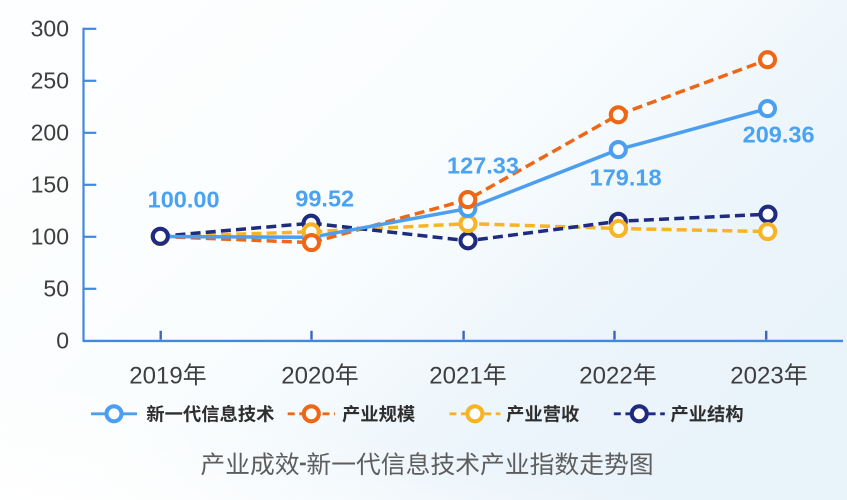  What do you see at coordinates (50, 133) in the screenshot?
I see `svg-text: 200` at bounding box center [50, 133].